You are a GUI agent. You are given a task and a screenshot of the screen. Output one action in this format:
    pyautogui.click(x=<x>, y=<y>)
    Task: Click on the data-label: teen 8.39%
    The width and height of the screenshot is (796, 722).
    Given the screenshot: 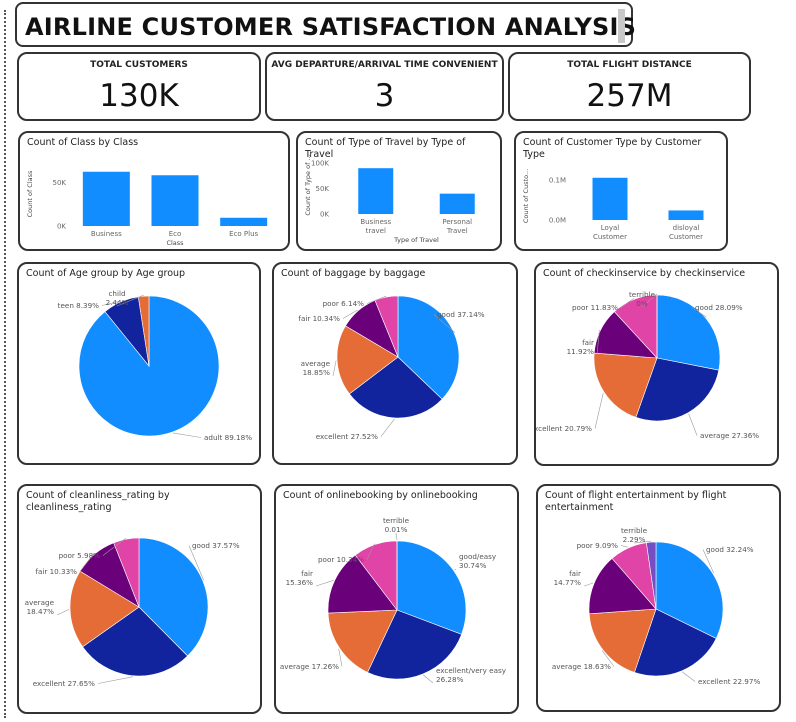 What is the action you would take?
    pyautogui.click(x=79, y=305)
    